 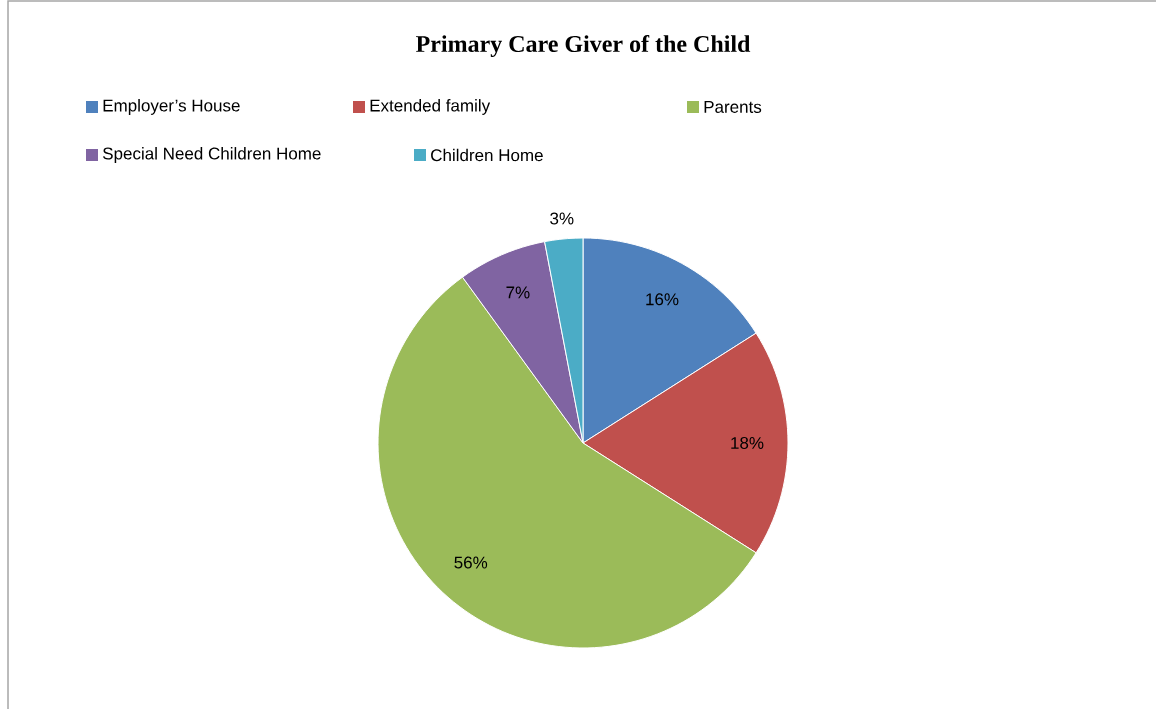 I want to click on data-label: 7%, so click(x=518, y=292).